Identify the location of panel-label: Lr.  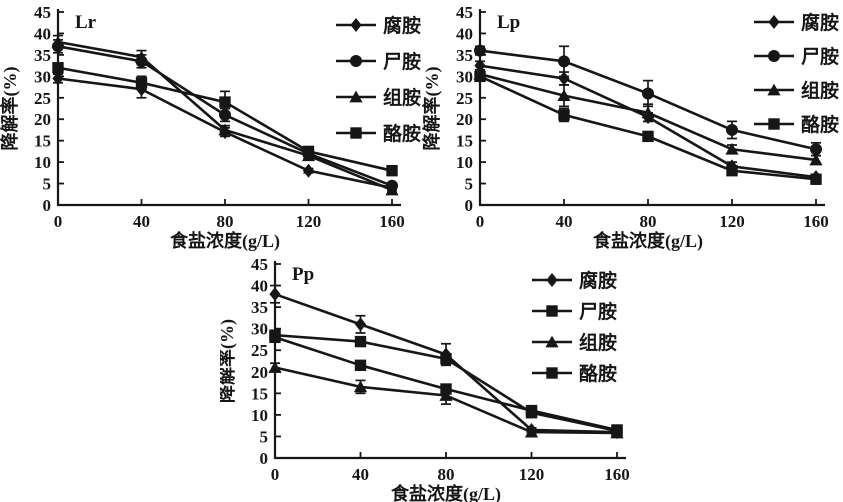
(86, 22).